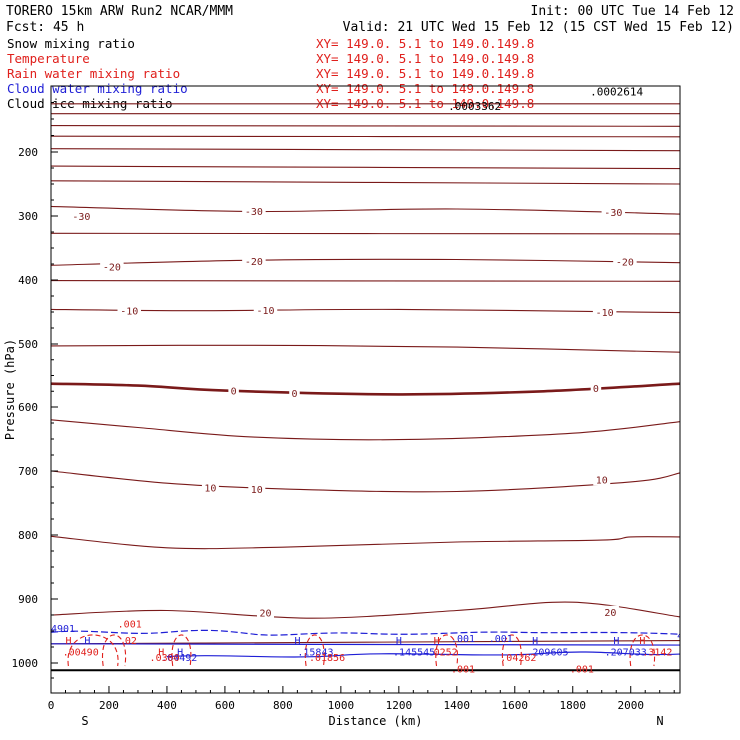  I want to click on x-tick-label: 2000, so click(630, 705).